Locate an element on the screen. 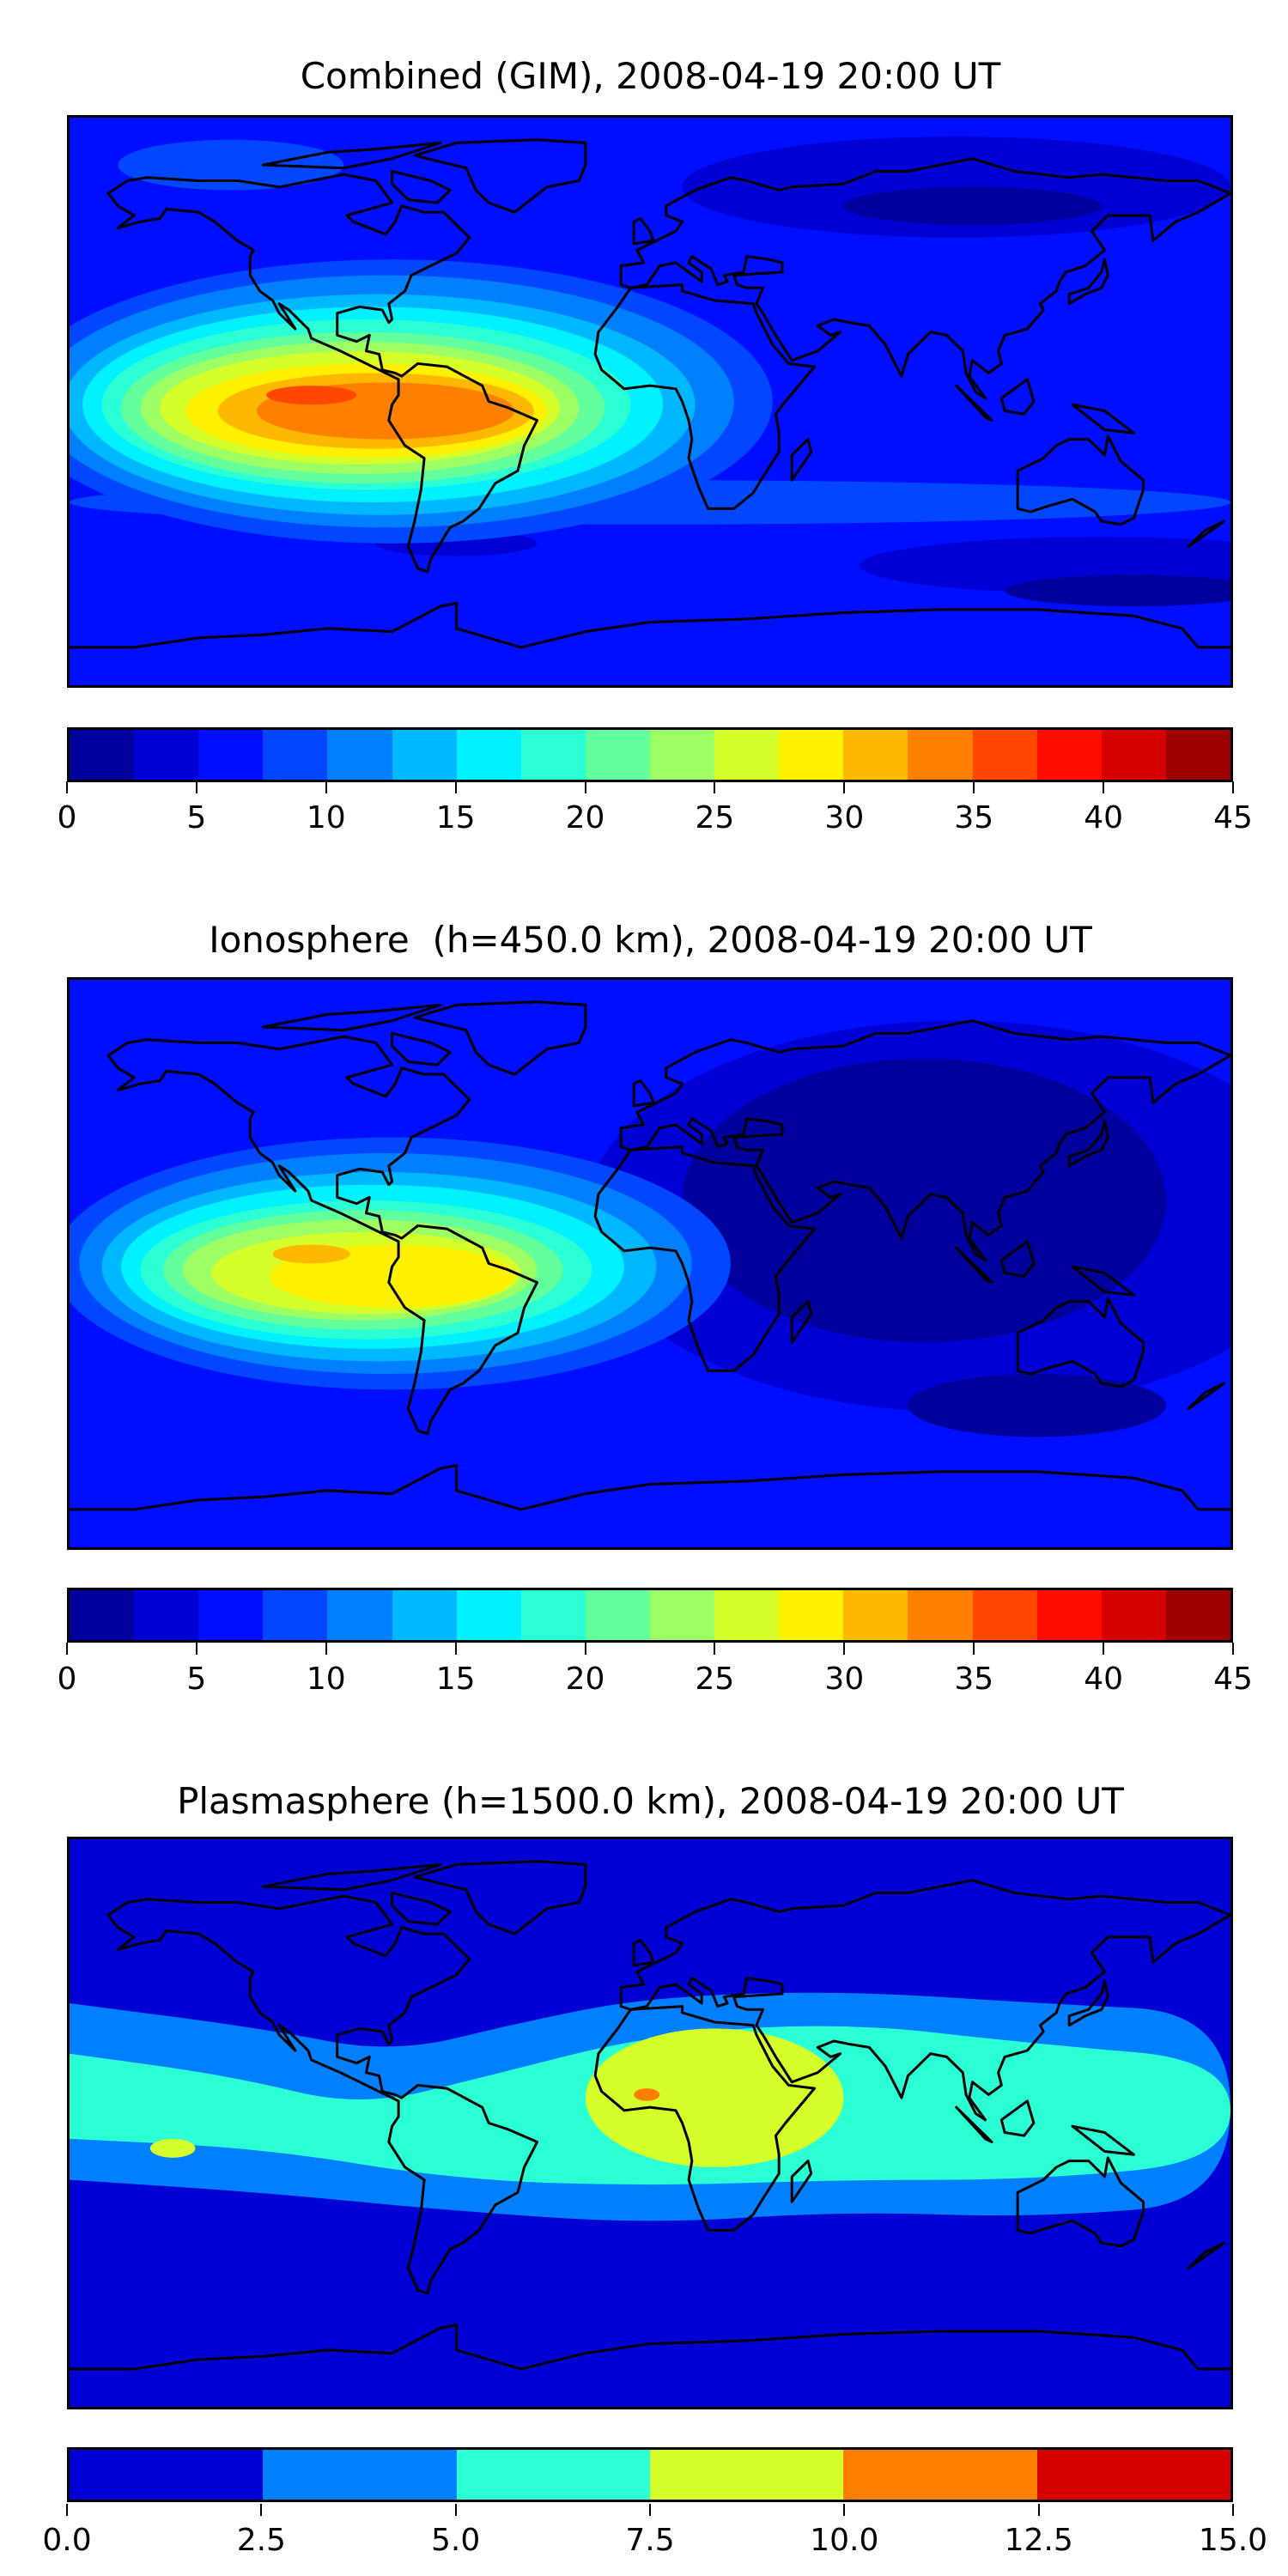 This screenshot has height=2576, width=1288. colorbar-tick-label: 10.0 is located at coordinates (845, 2540).